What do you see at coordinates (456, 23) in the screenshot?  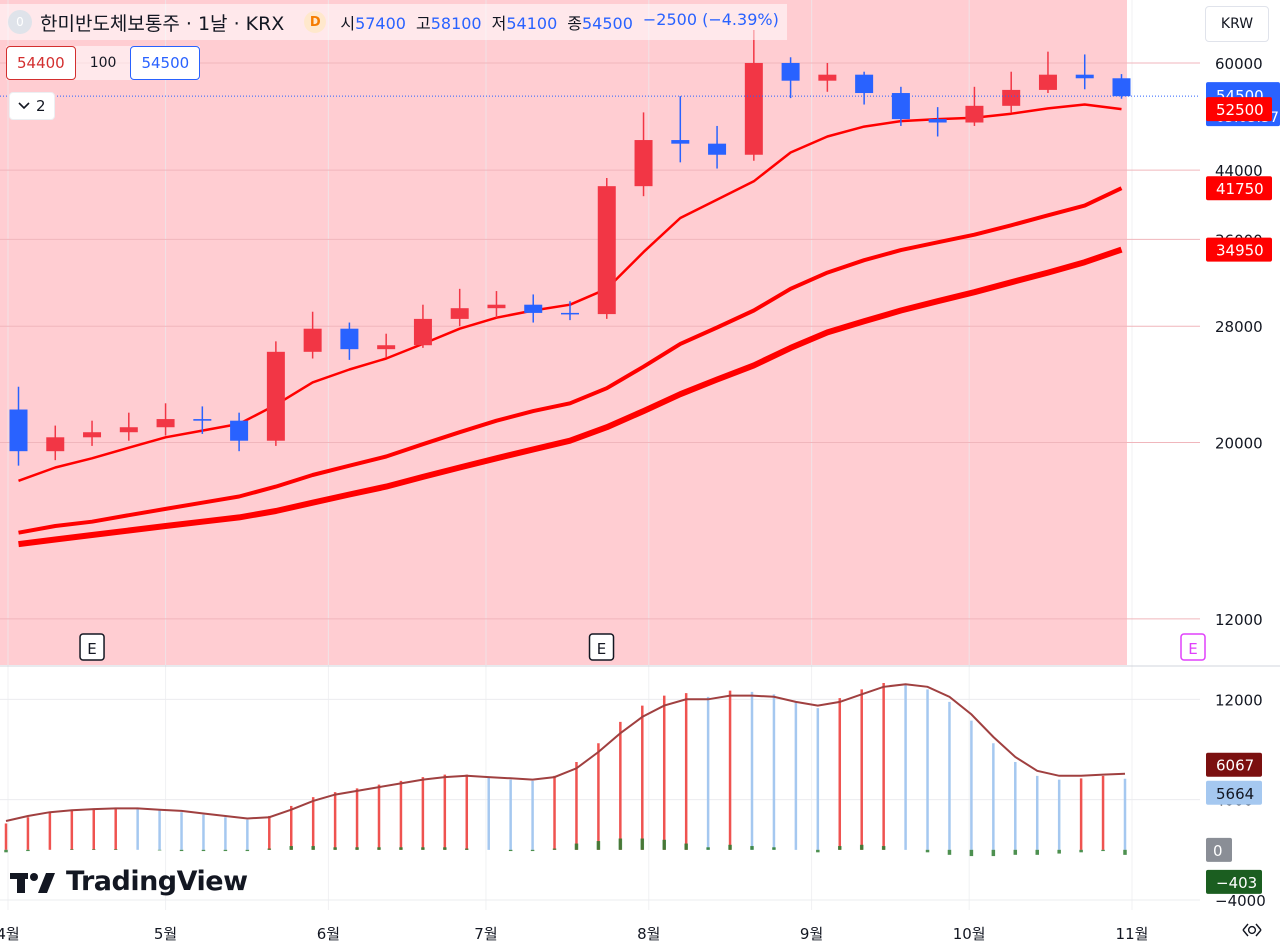 I see `high-value: 58100` at bounding box center [456, 23].